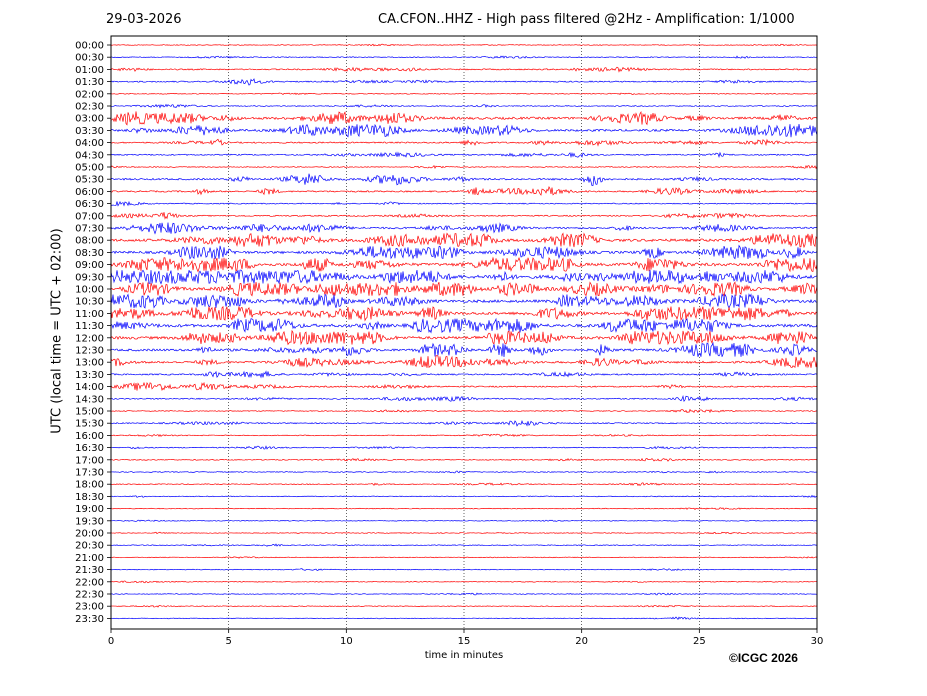  I want to click on y-tick-label: 13:00, so click(89, 363).